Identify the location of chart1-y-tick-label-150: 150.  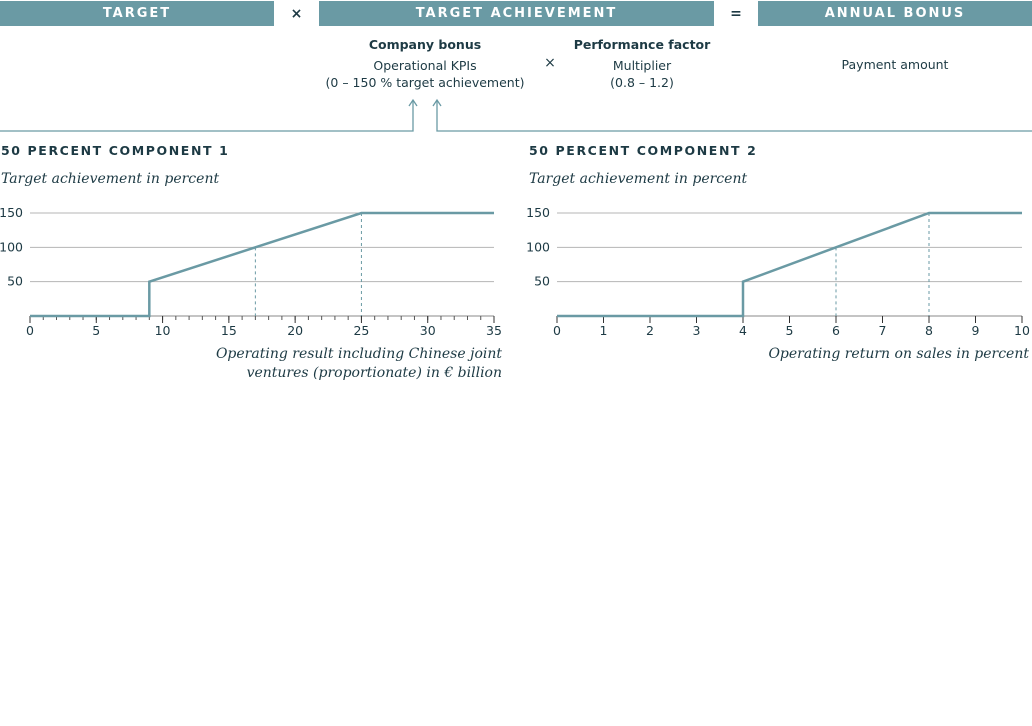
(11, 212).